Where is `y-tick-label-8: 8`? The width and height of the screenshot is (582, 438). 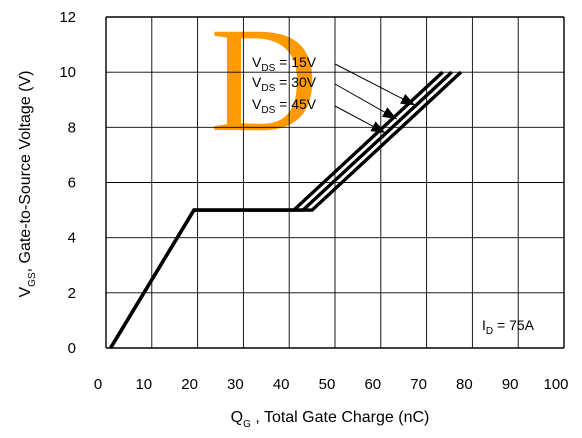 y-tick-label-8: 8 is located at coordinates (72, 127).